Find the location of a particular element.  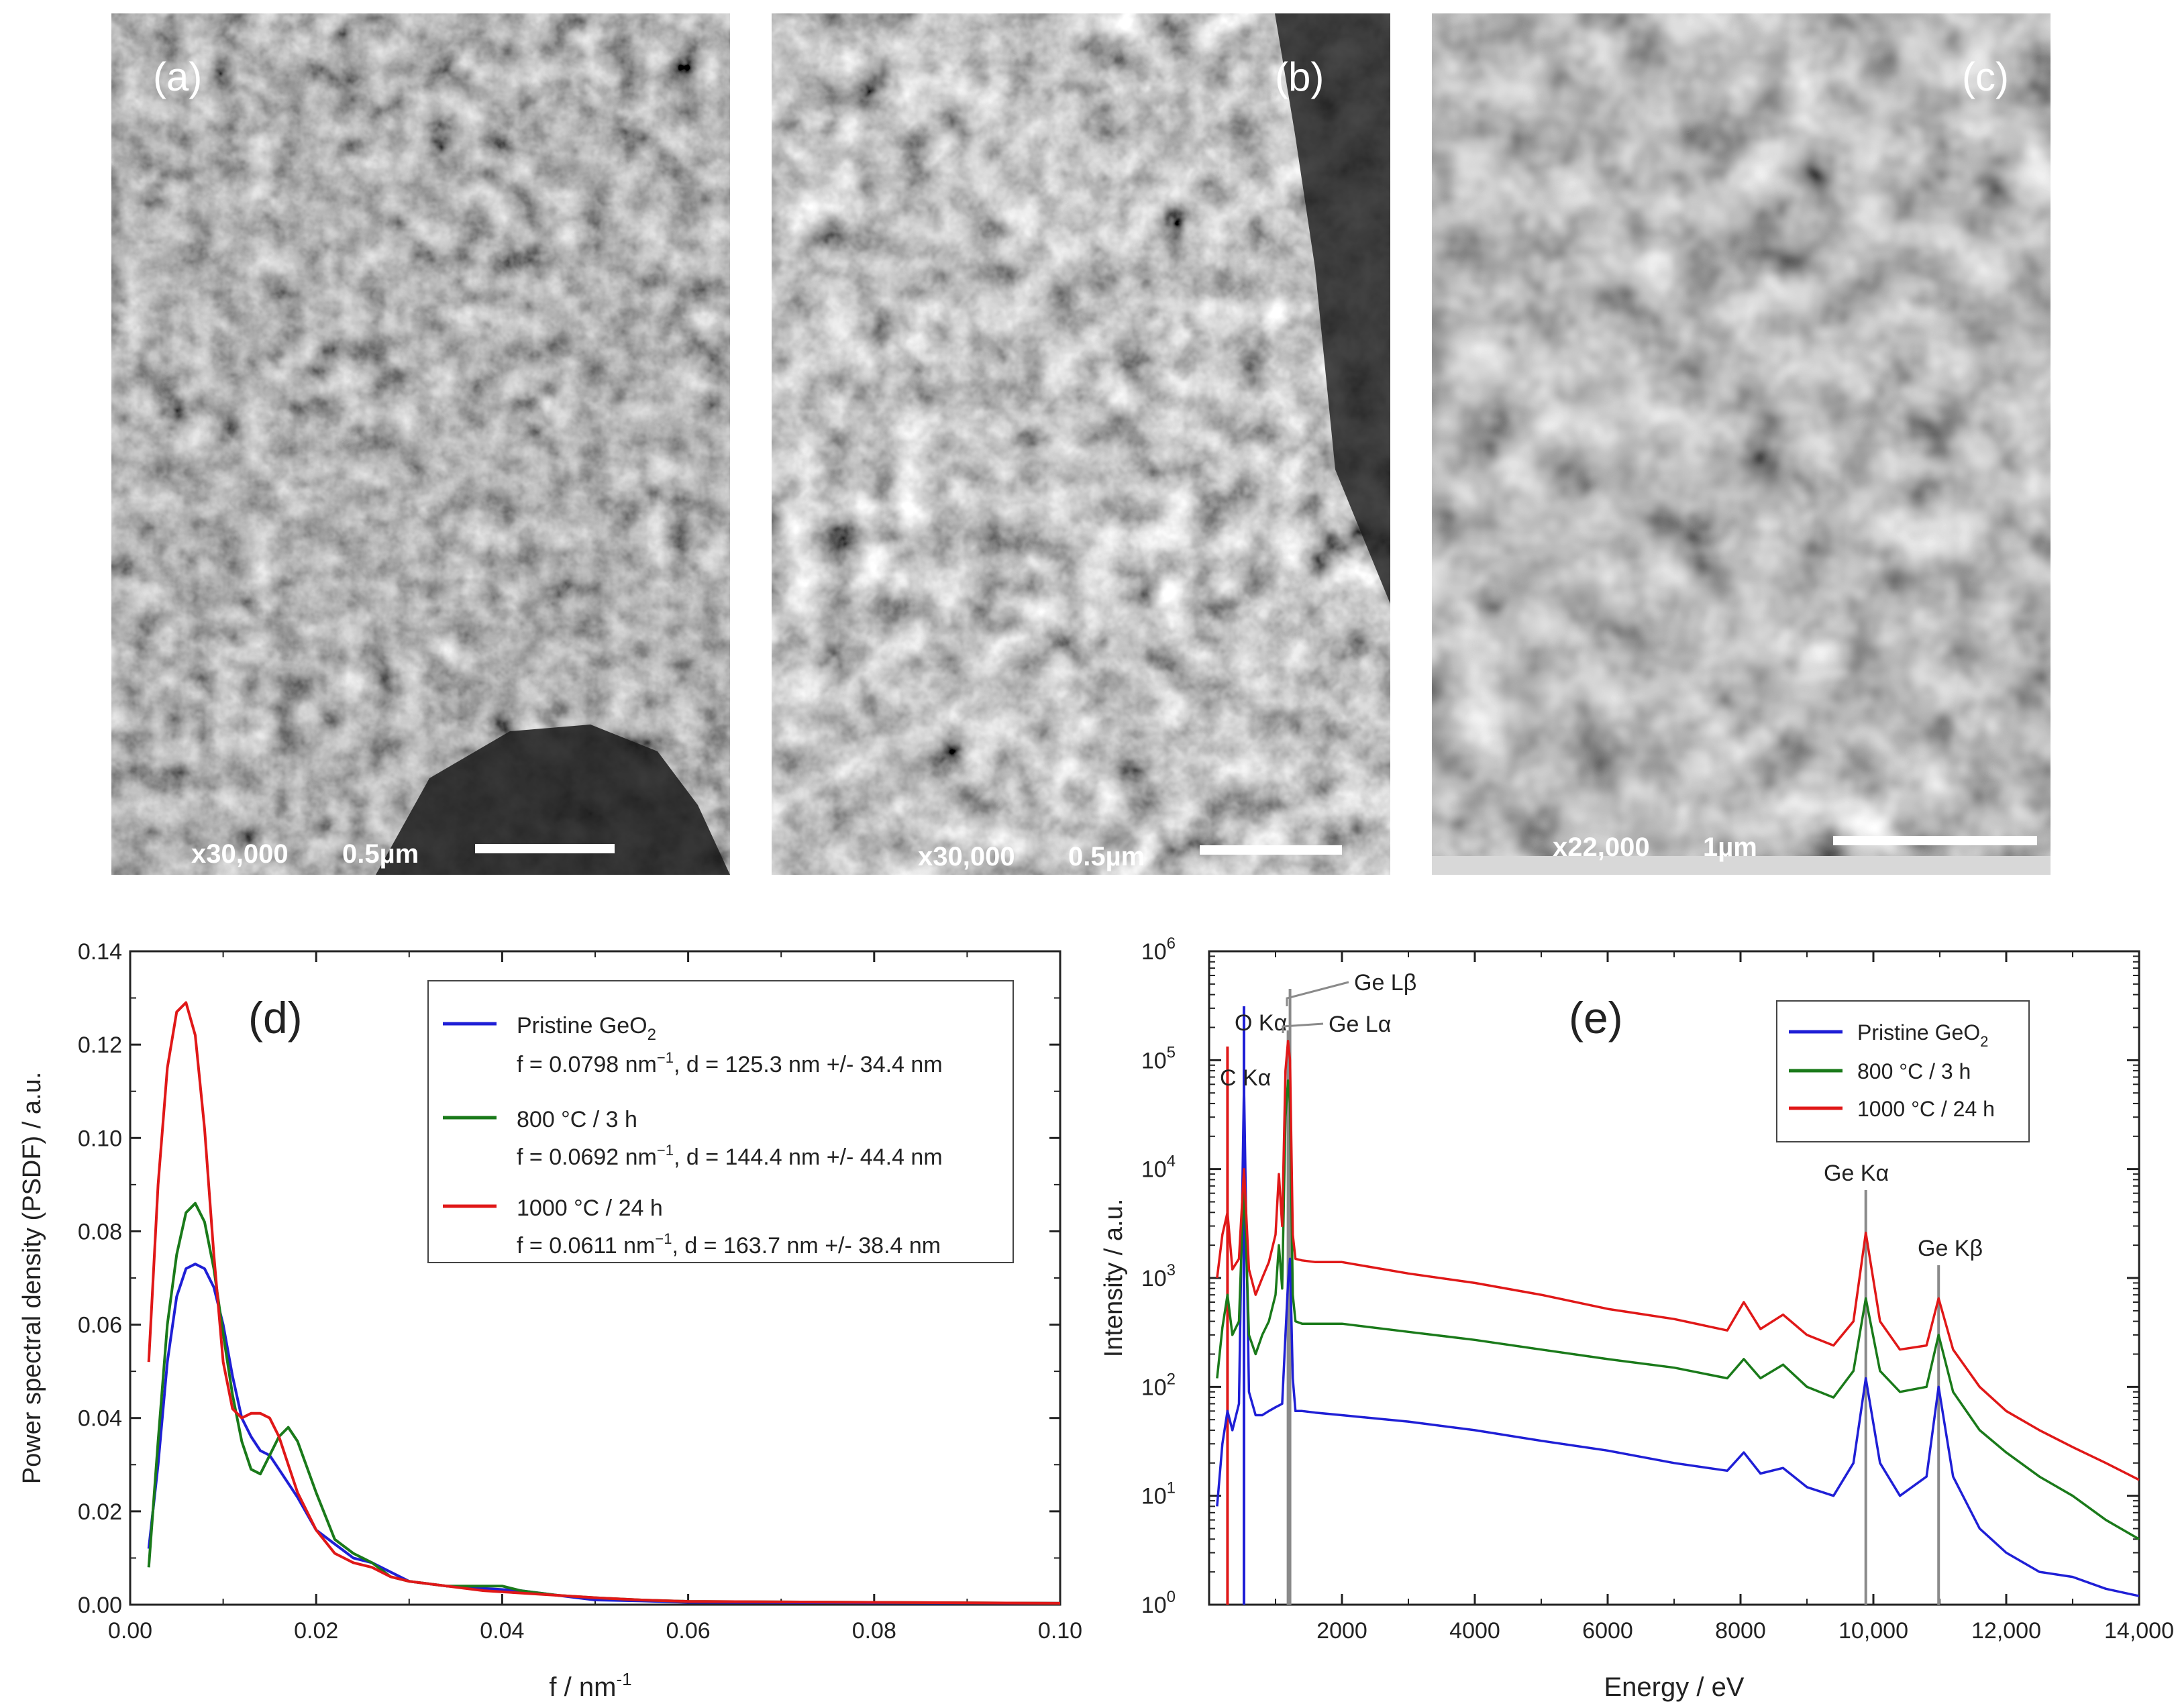

series-line-d-pristine-geo is located at coordinates (604, 1434).